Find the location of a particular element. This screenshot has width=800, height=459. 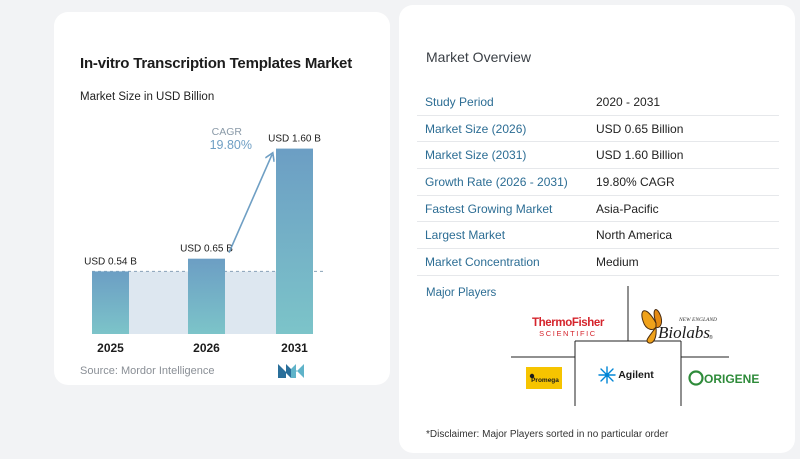

agilent-spark-center is located at coordinates (607, 375).